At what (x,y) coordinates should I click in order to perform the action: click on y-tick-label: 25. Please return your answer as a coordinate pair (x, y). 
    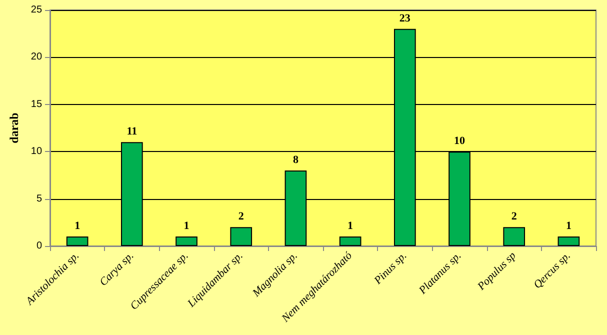
    Looking at the image, I should click on (36, 10).